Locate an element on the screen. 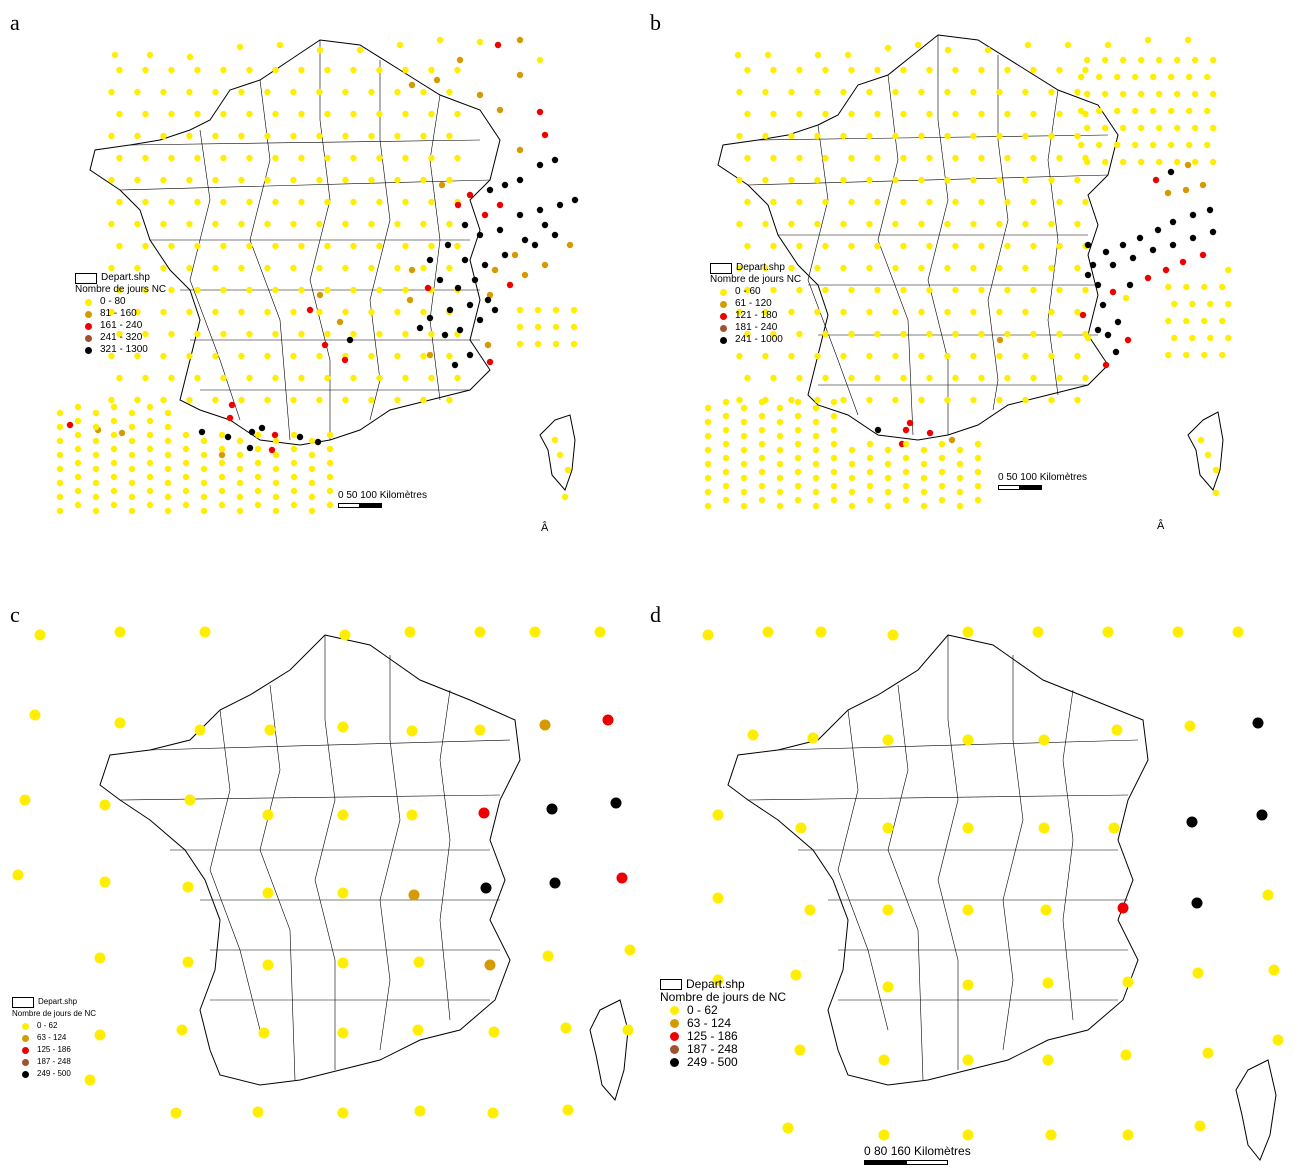 Image resolution: width=1298 pixels, height=1168 pixels. legend-shape-swatch is located at coordinates (86, 278).